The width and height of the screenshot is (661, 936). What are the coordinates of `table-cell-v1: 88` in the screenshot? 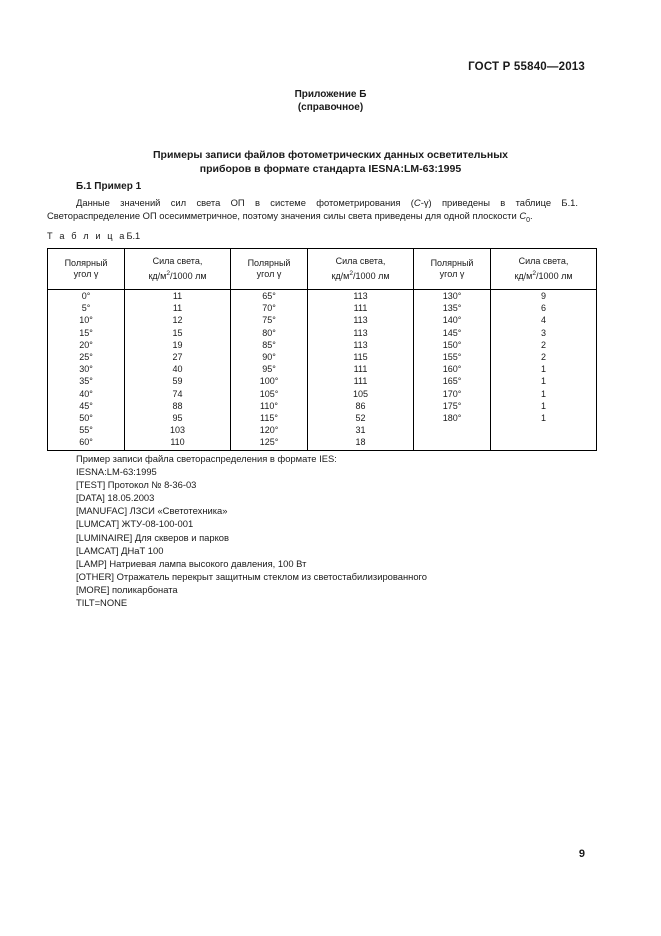 It's located at (177, 406).